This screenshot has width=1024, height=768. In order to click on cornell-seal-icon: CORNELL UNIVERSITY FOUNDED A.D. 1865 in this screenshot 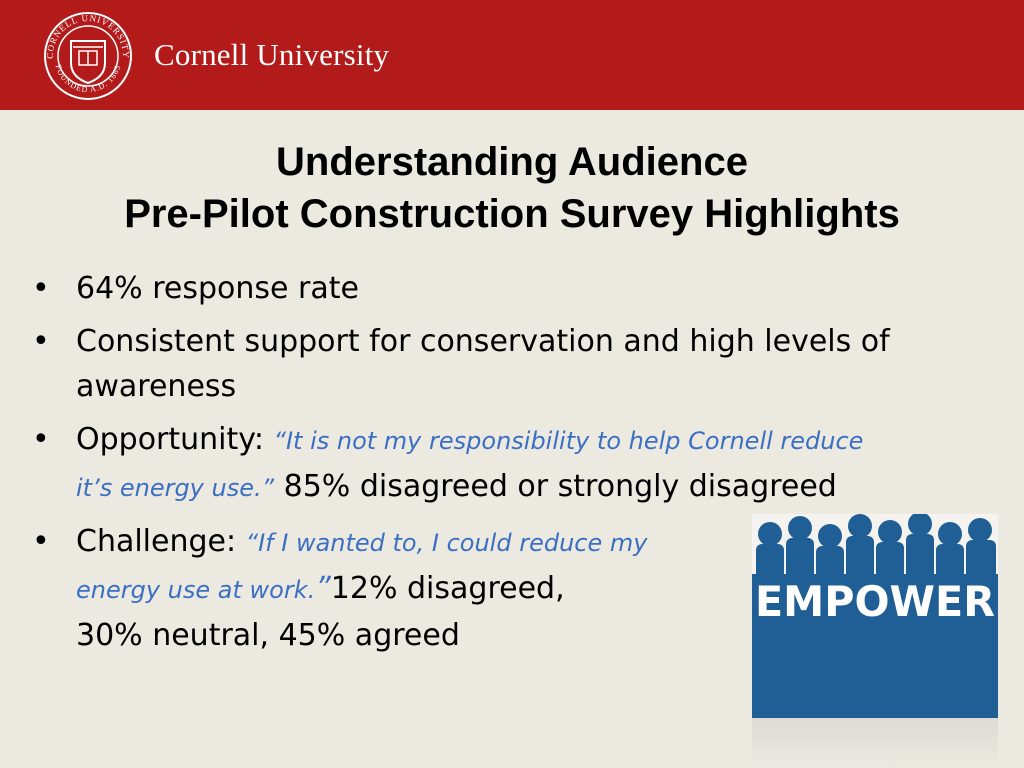, I will do `click(88, 56)`.